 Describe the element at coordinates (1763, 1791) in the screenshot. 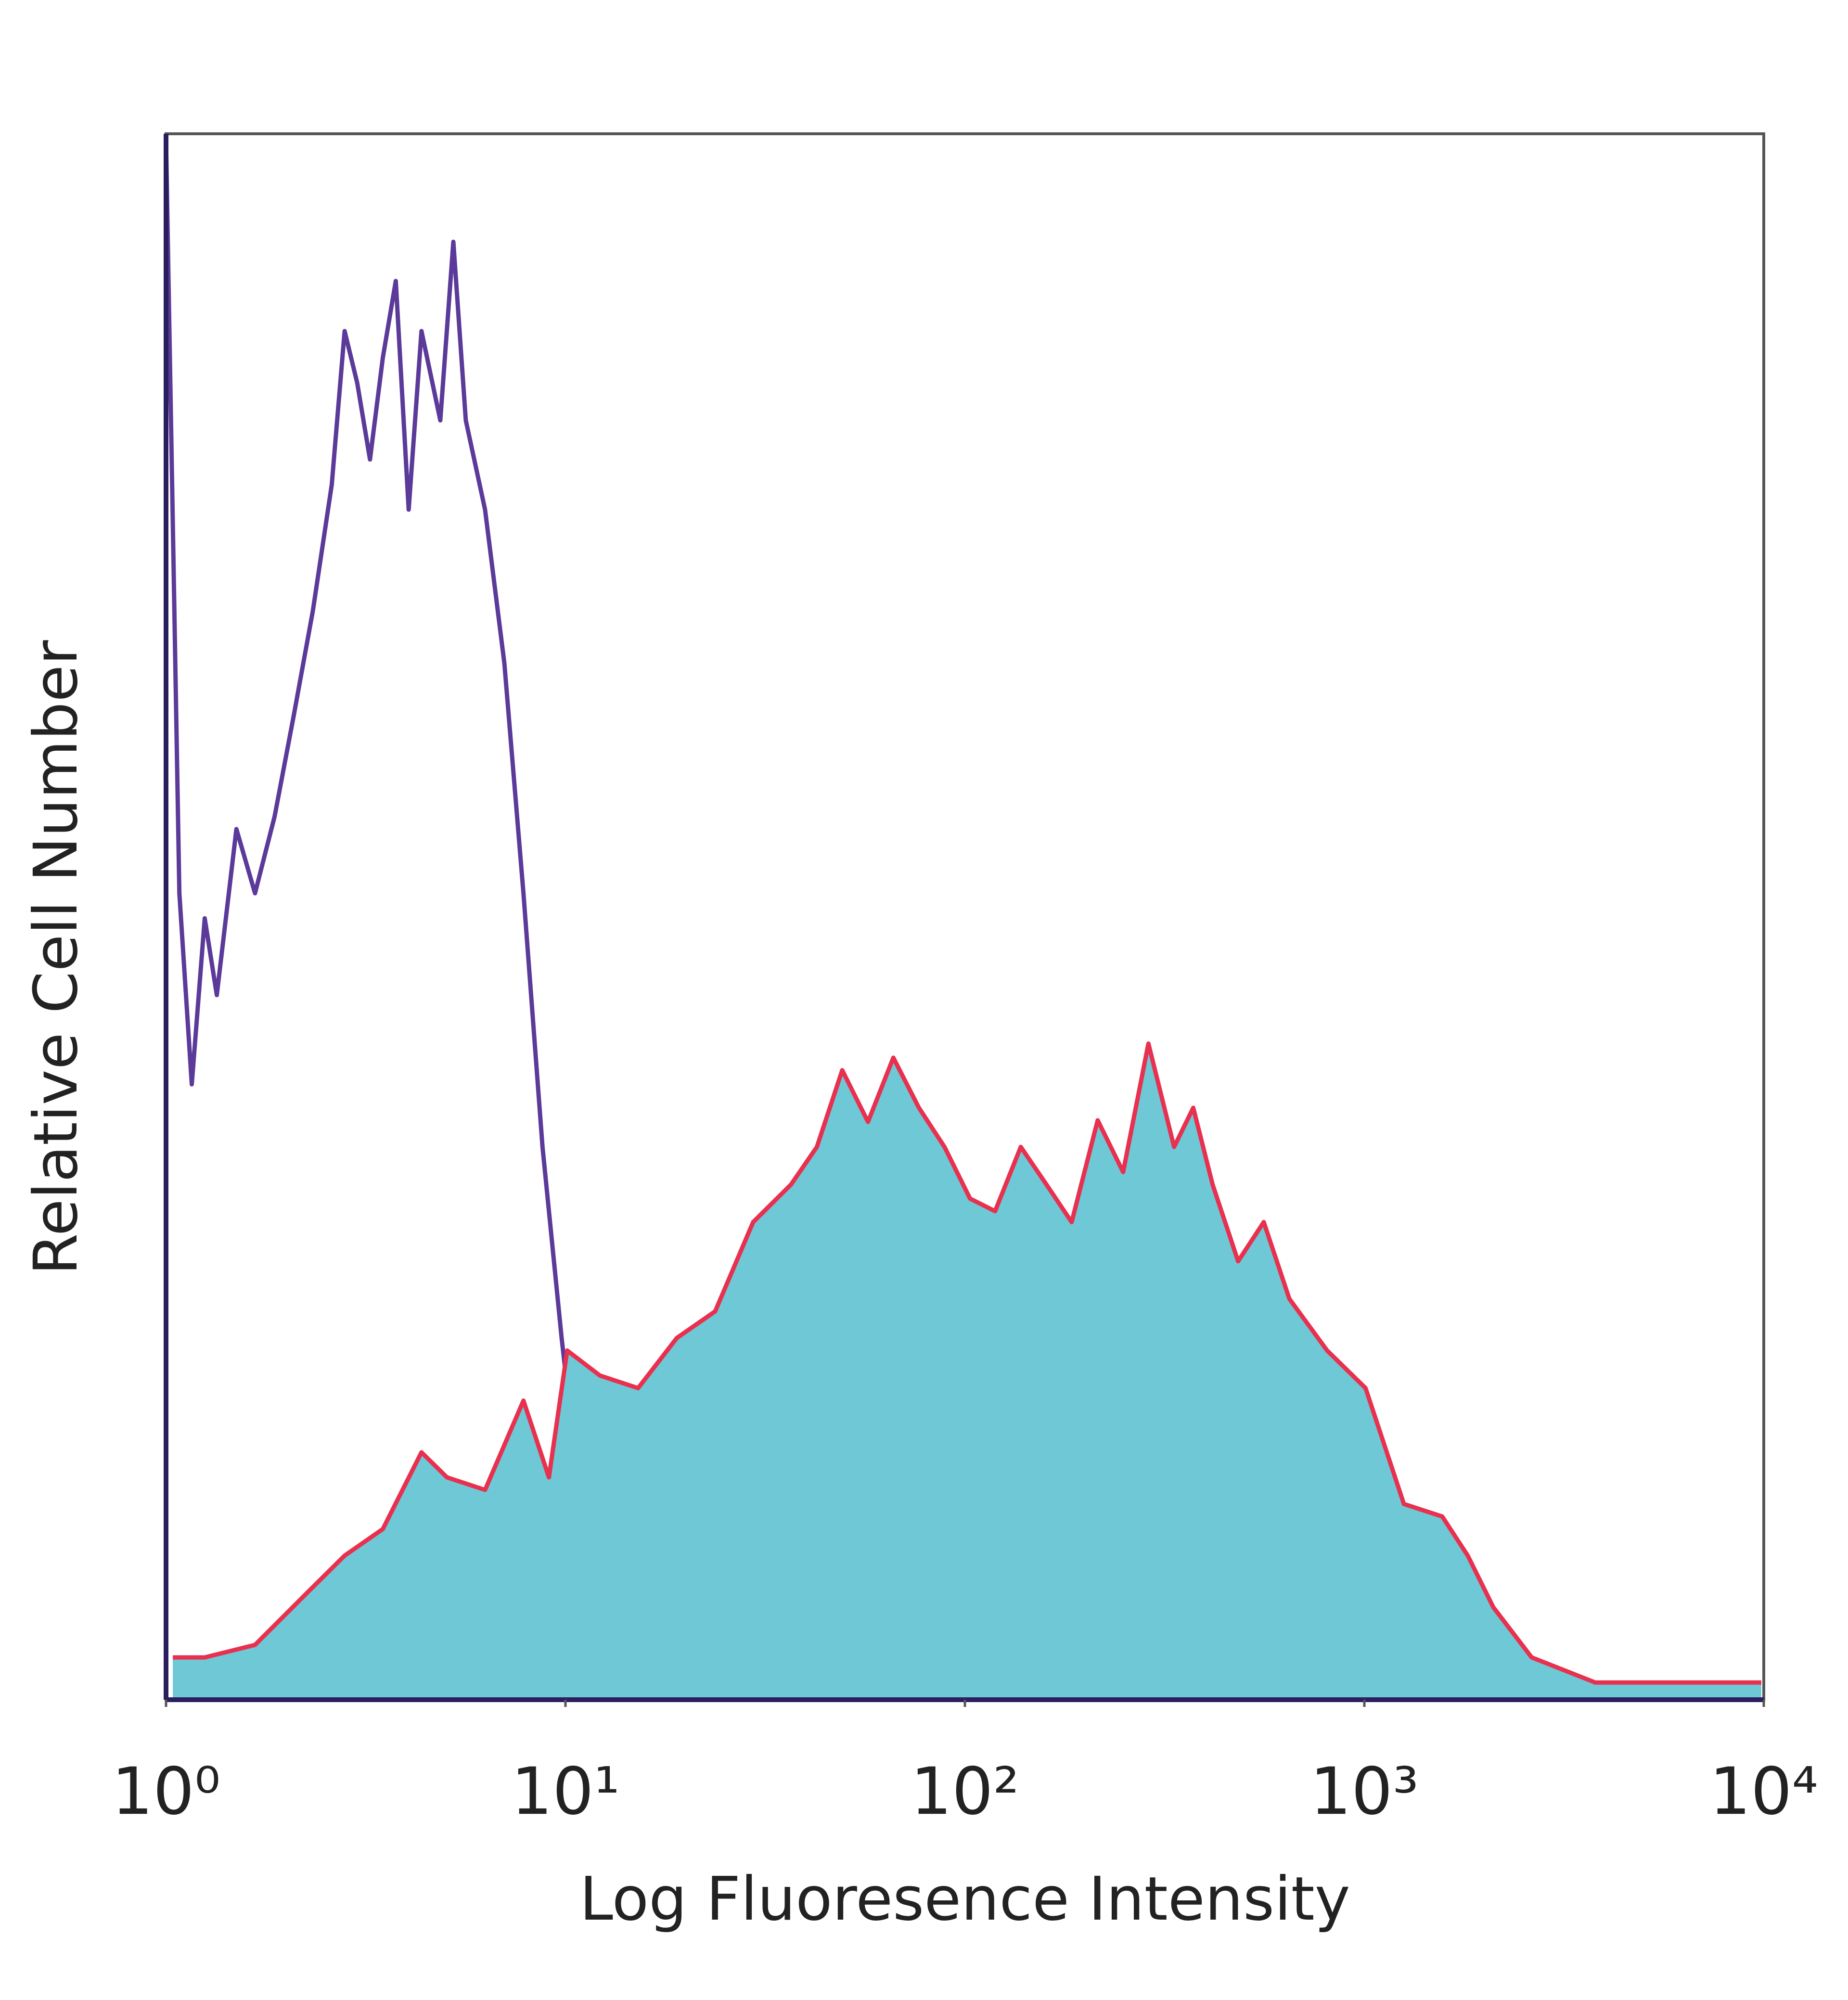

I see `x-tick-label: 10⁴` at that location.